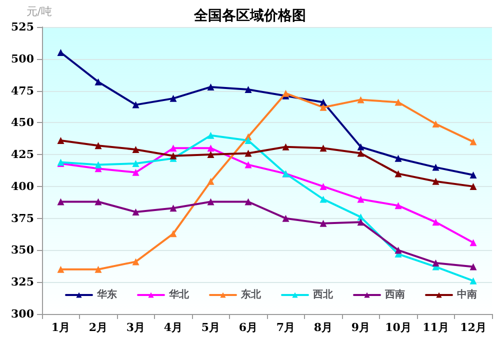  I want to click on y-axis-title: 元/吨, so click(39, 11).